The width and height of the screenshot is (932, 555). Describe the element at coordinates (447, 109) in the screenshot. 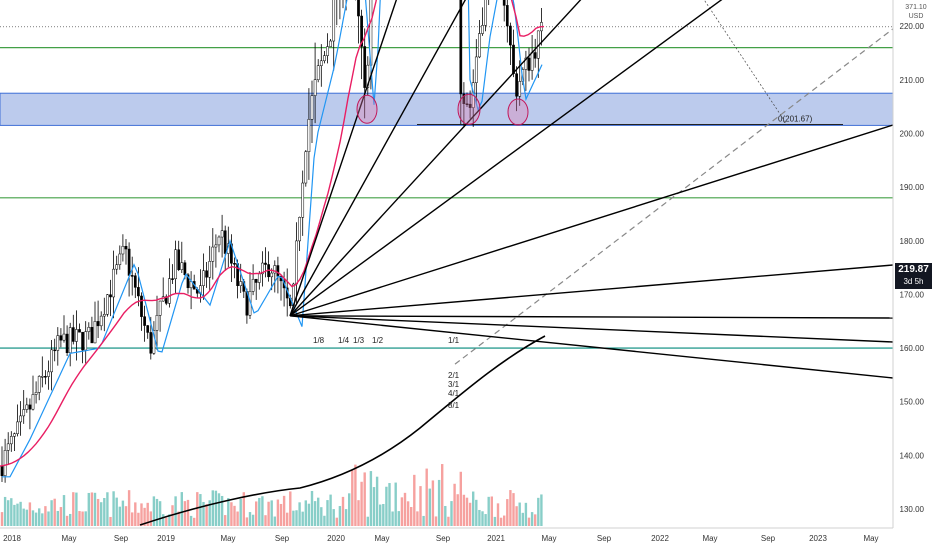

I see `support-zone` at that location.